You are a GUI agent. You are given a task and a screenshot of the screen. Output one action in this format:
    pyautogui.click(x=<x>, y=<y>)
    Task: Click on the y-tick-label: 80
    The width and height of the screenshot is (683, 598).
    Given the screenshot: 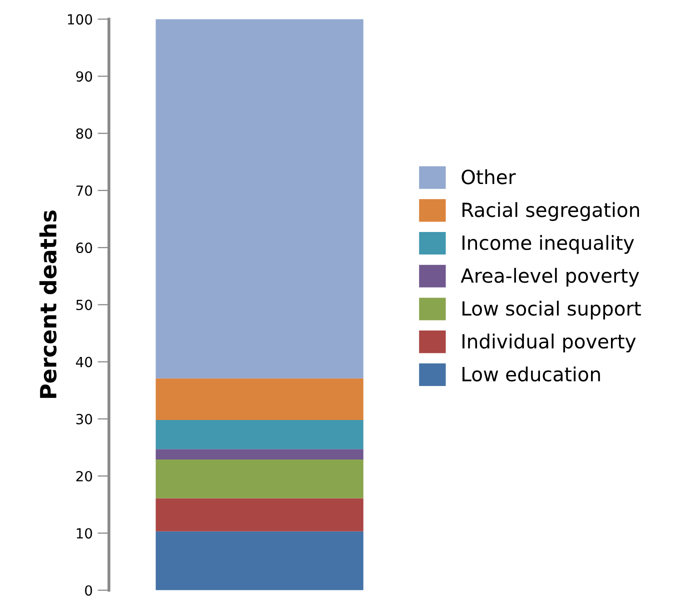 What is the action you would take?
    pyautogui.click(x=84, y=133)
    